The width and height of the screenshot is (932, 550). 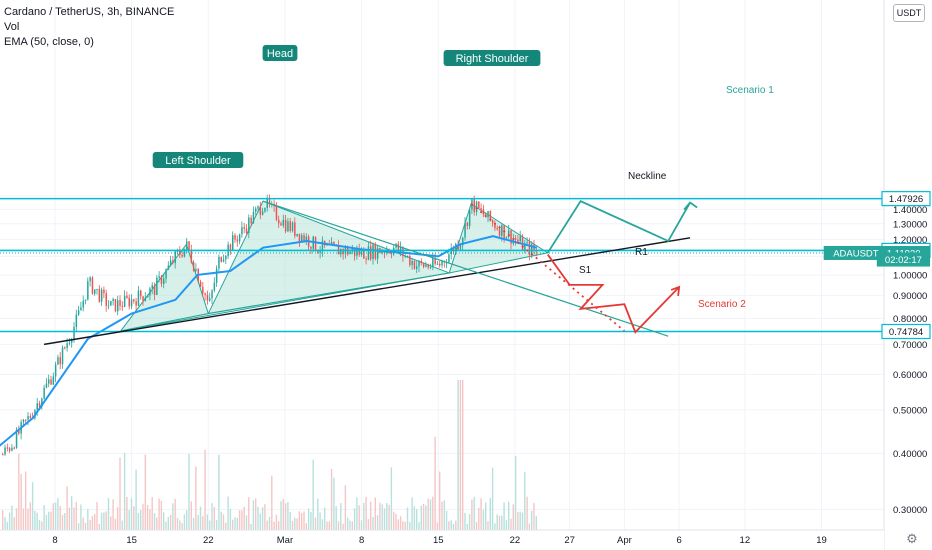 What do you see at coordinates (465, 268) in the screenshot?
I see `descending-trendline` at bounding box center [465, 268].